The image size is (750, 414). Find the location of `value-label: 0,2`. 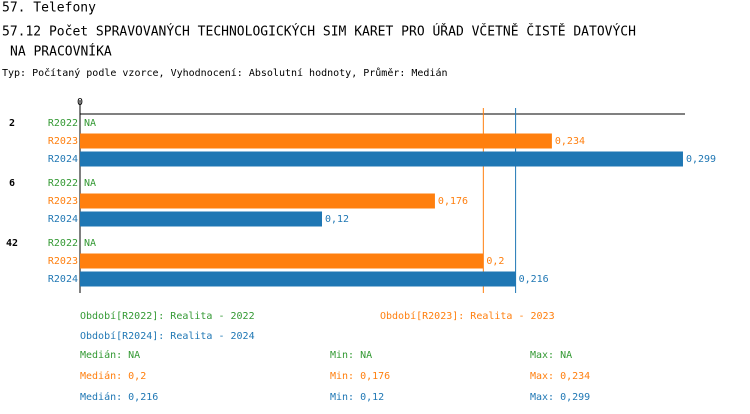

value-label: 0,2 is located at coordinates (495, 261).